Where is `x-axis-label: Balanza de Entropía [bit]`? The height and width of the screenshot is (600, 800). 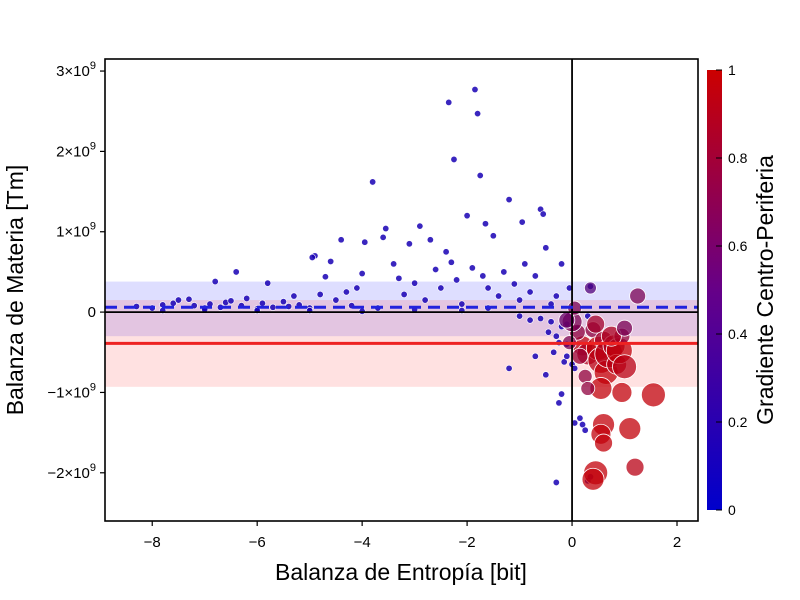 x-axis-label: Balanza de Entropía [bit] is located at coordinates (401, 572).